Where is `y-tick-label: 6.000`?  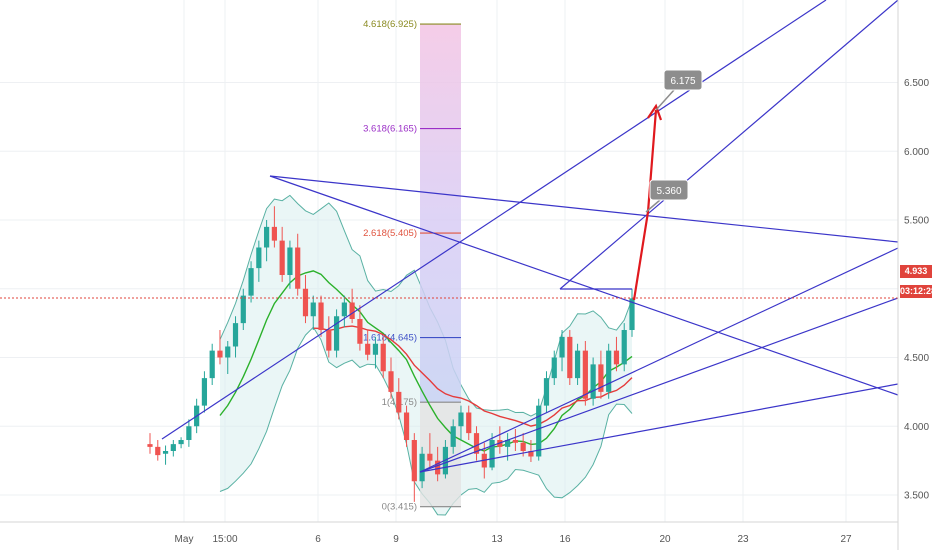
y-tick-label: 6.000 is located at coordinates (916, 152).